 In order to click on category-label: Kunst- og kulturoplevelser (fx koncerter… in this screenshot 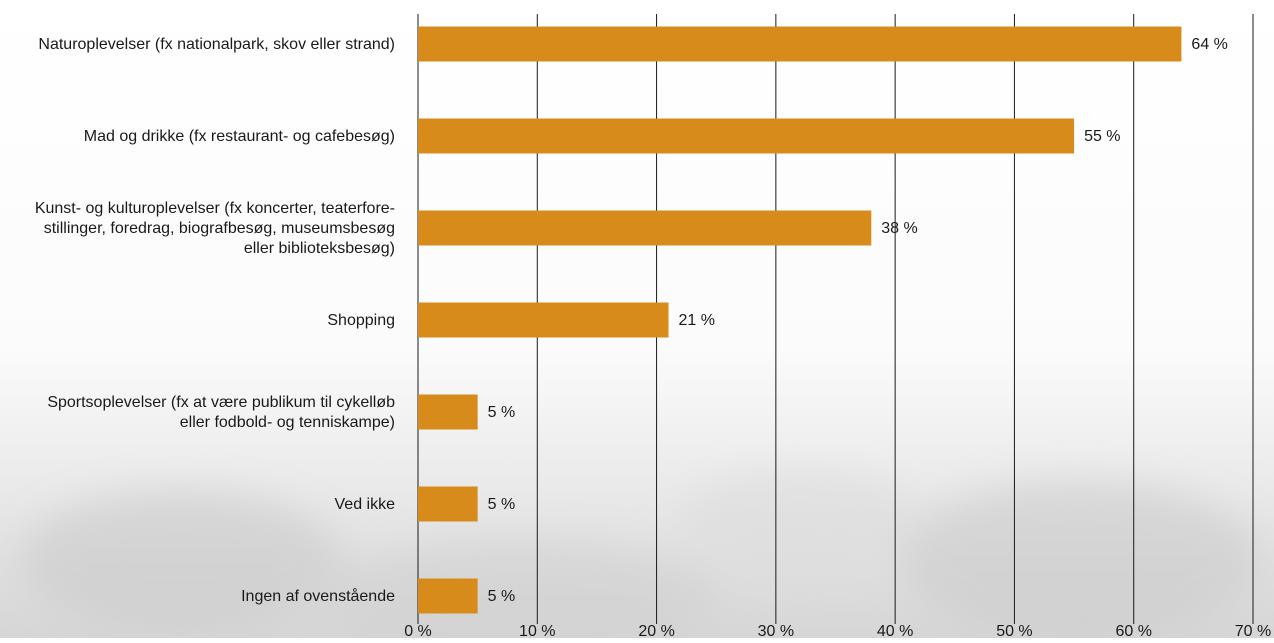, I will do `click(215, 228)`.